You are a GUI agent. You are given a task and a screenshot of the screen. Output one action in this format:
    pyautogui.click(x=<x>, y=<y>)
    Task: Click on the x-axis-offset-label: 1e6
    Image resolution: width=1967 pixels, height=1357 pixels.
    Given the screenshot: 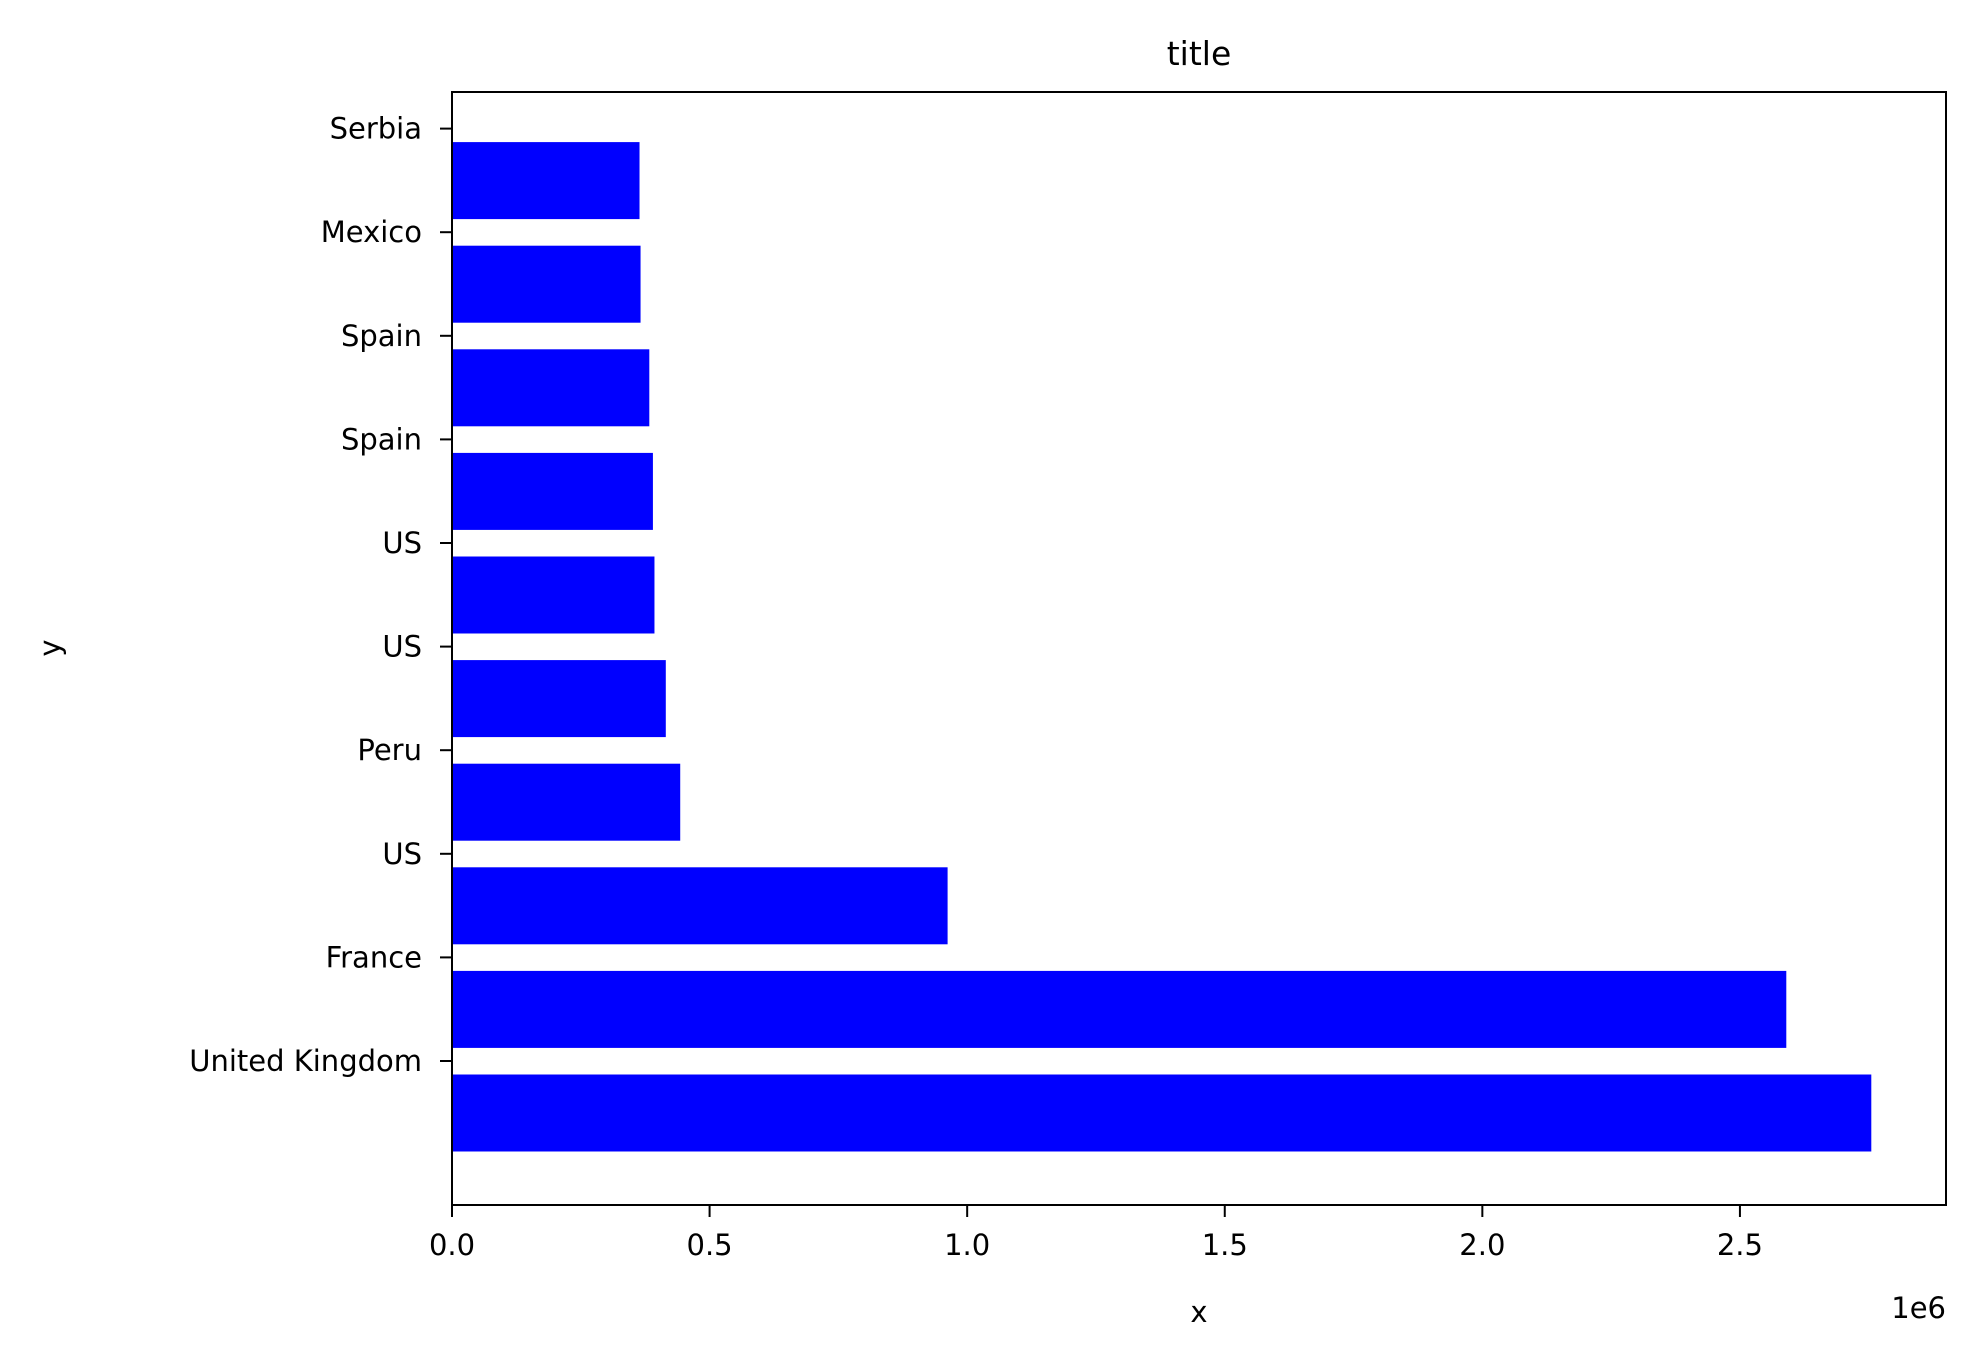 What is the action you would take?
    pyautogui.click(x=1918, y=1308)
    